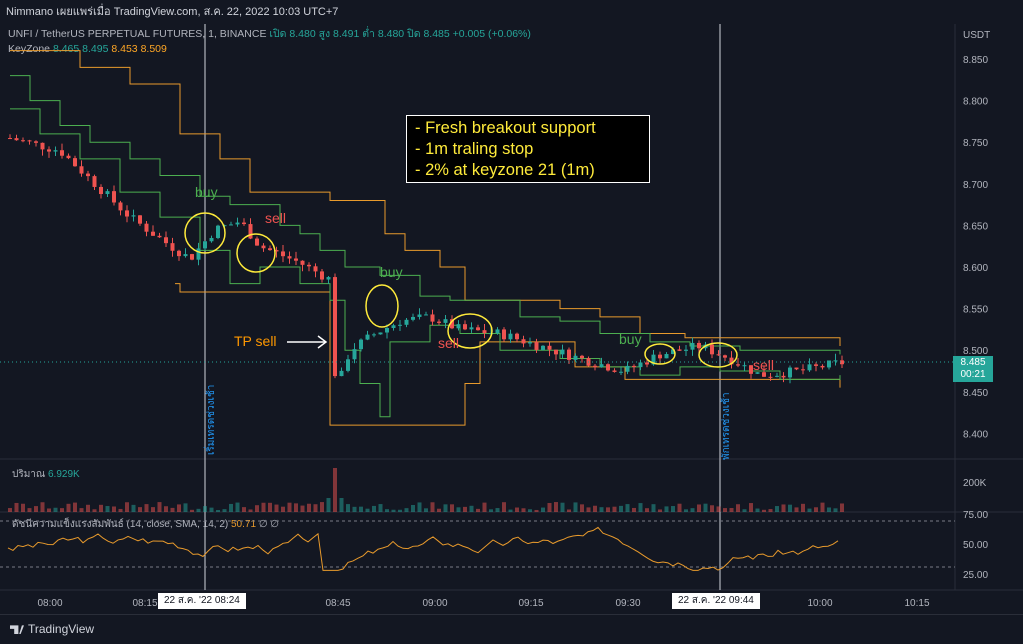 This screenshot has width=1023, height=644. What do you see at coordinates (61, 629) in the screenshot?
I see `footer-brand: TradingView` at bounding box center [61, 629].